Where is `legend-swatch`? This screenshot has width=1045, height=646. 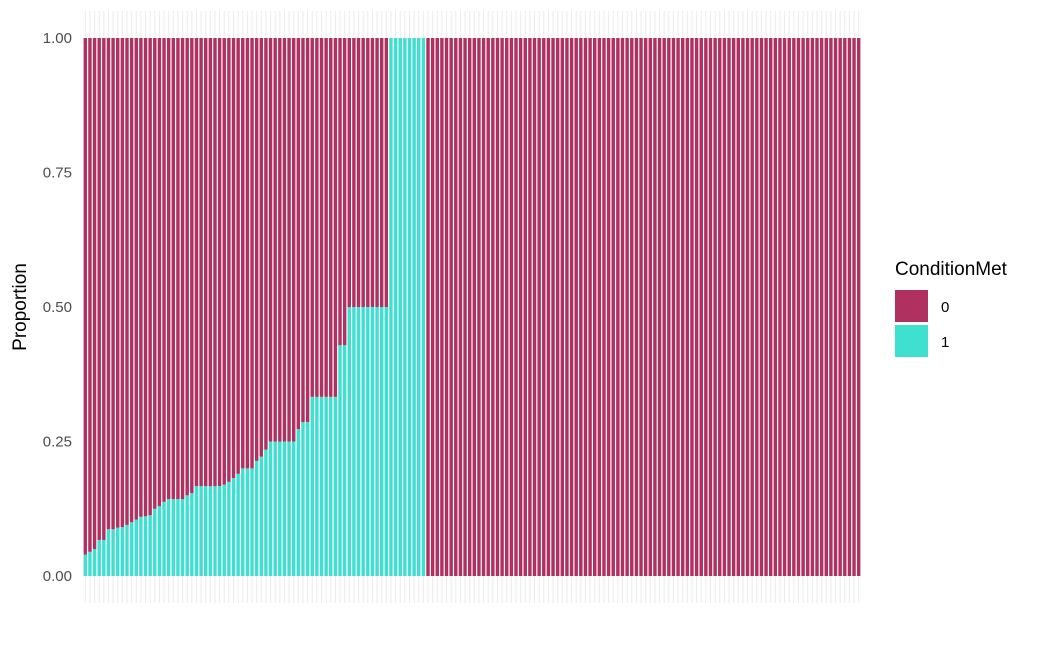 legend-swatch is located at coordinates (911, 341).